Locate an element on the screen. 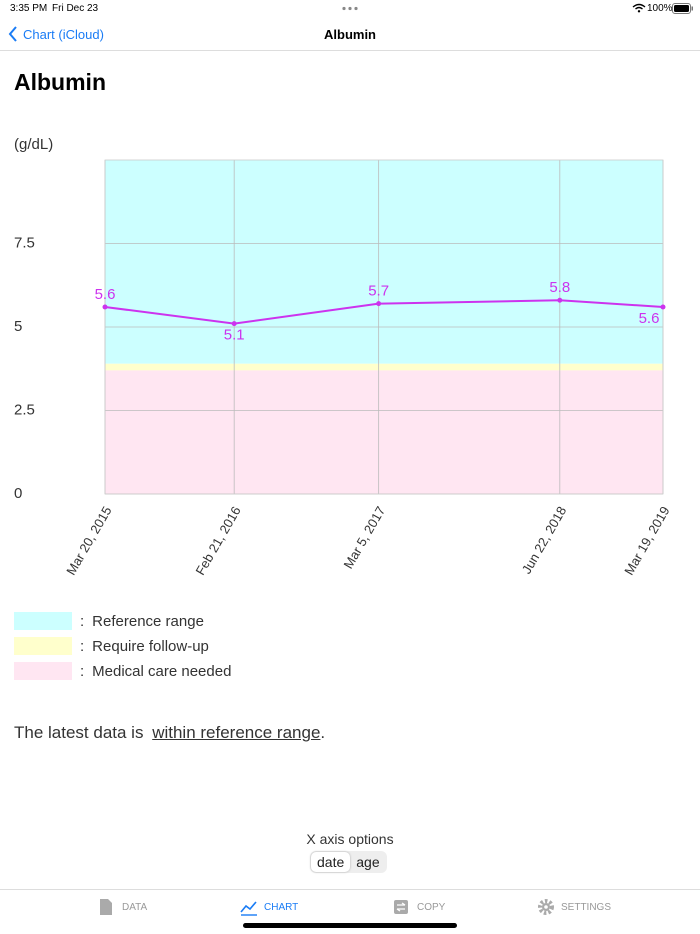  tab-item: CHART is located at coordinates (269, 907).